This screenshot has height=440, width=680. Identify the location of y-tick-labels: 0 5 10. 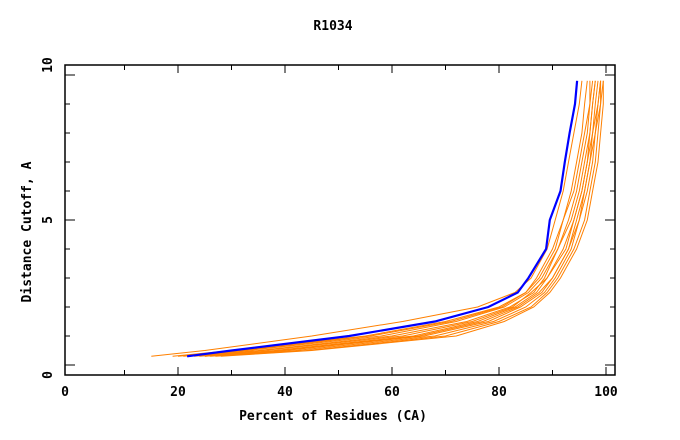
(48, 218).